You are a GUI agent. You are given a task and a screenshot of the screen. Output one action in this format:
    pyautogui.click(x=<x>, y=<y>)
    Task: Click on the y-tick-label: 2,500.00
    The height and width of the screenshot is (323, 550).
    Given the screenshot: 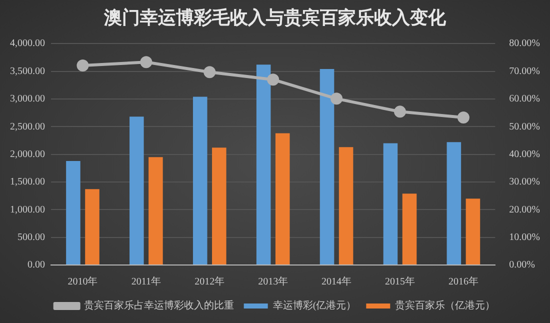 What is the action you would take?
    pyautogui.click(x=27, y=126)
    